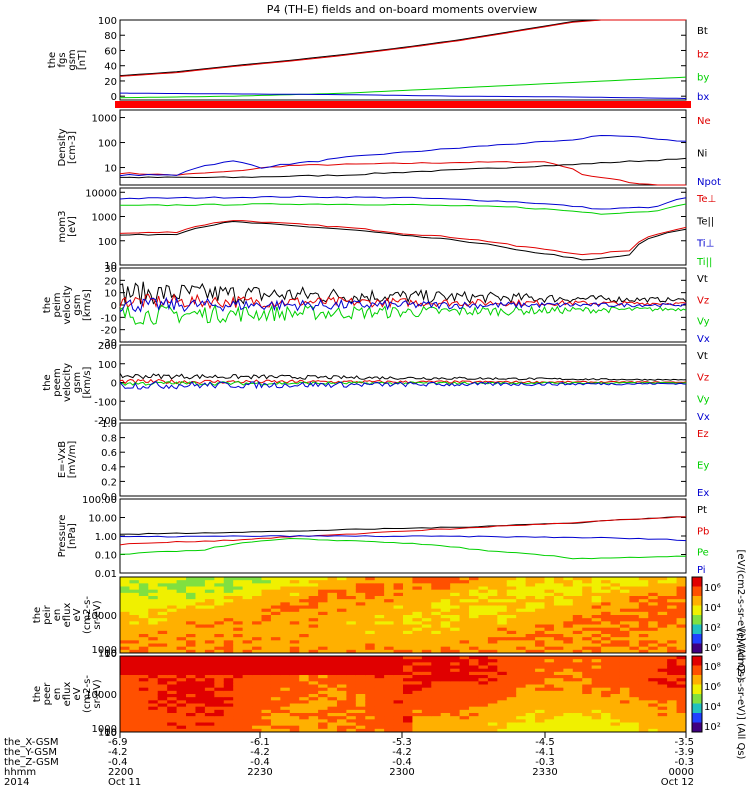 The height and width of the screenshot is (800, 750). What do you see at coordinates (101, 616) in the screenshot?
I see `y-tick-label: 10000` at bounding box center [101, 616].